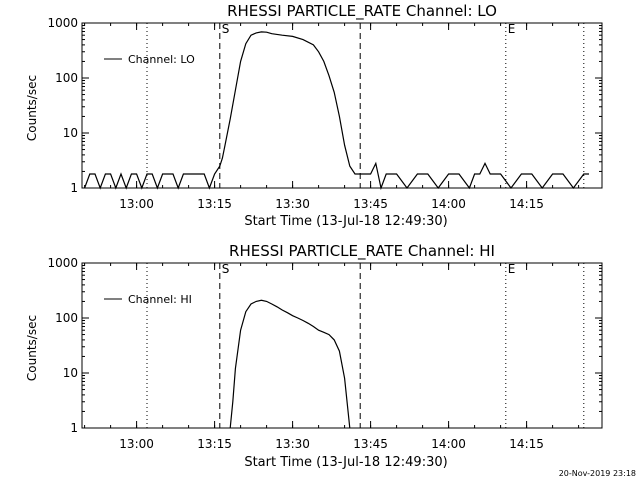 Image resolution: width=640 pixels, height=480 pixels. What do you see at coordinates (362, 11) in the screenshot?
I see `chart-title: RHESSI PARTICLE_RATE Channel: LO` at bounding box center [362, 11].